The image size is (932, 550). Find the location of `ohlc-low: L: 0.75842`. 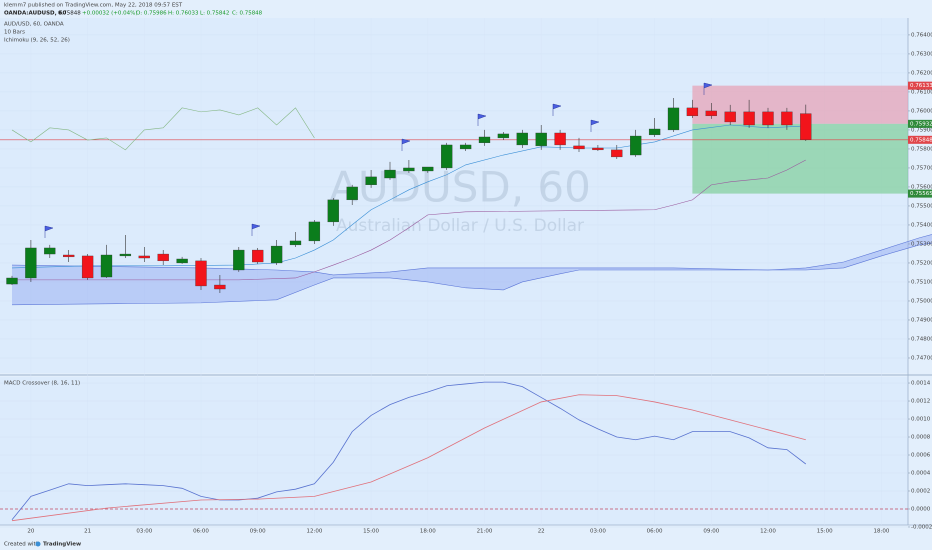

ohlc-low: L: 0.75842 is located at coordinates (214, 14).